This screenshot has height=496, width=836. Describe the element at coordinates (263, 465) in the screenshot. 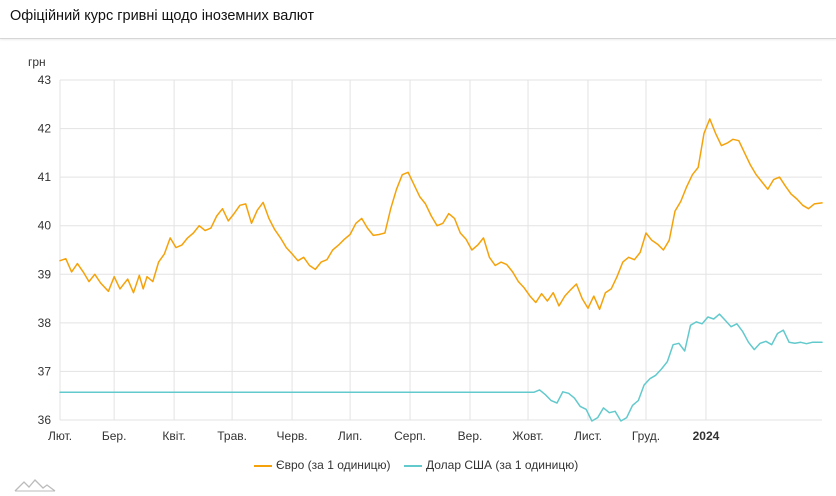

I see `legend-swatch-euro` at that location.